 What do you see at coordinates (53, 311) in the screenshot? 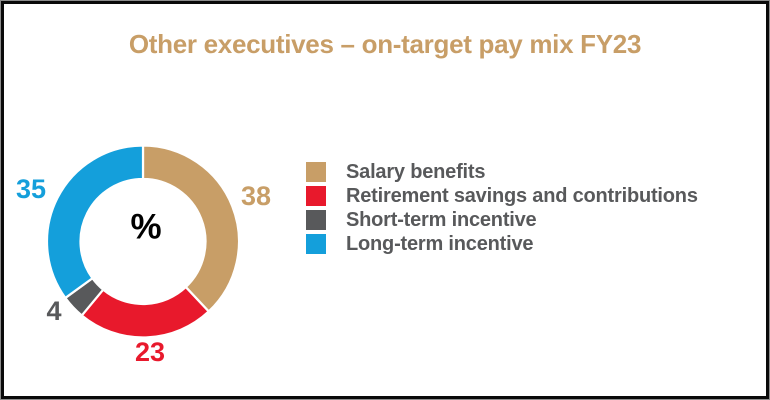
I see `segment-value-label-short-term-incentive: 4` at bounding box center [53, 311].